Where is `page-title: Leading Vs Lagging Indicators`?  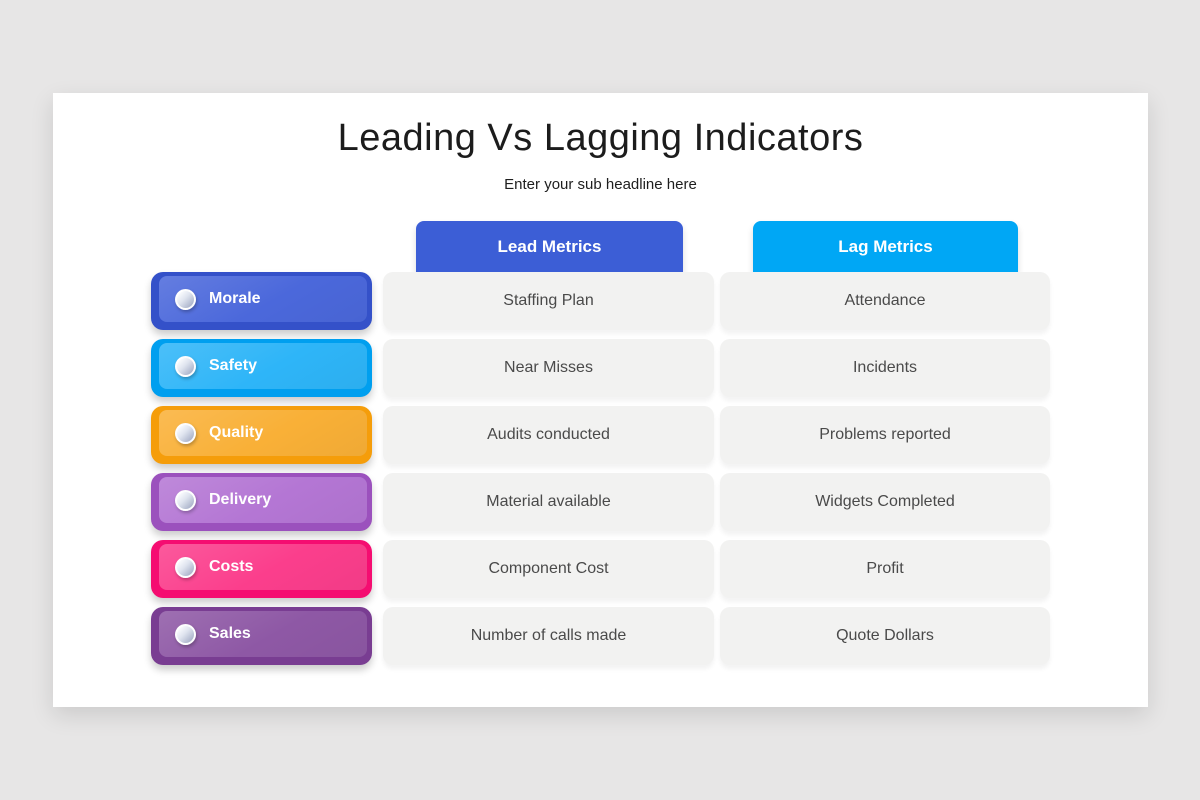 page-title: Leading Vs Lagging Indicators is located at coordinates (600, 138).